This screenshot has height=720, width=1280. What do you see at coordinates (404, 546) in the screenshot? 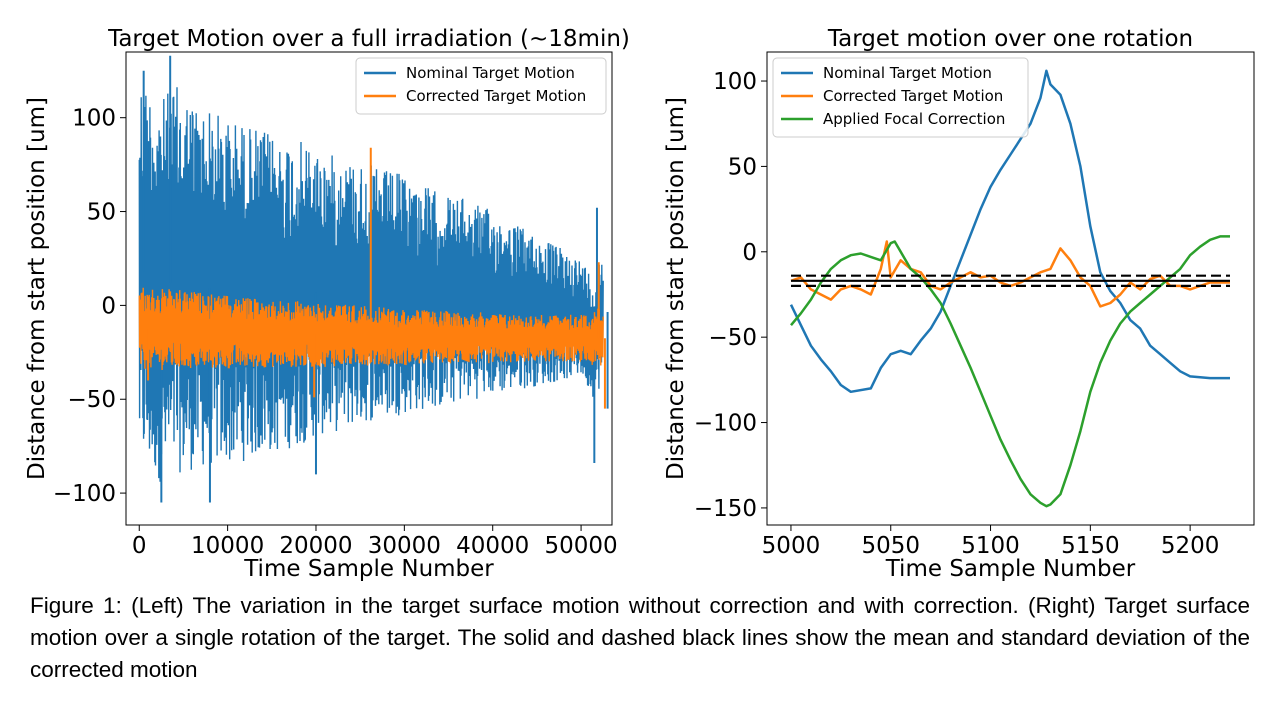
I see `x-tick-label: 30000` at bounding box center [404, 546].